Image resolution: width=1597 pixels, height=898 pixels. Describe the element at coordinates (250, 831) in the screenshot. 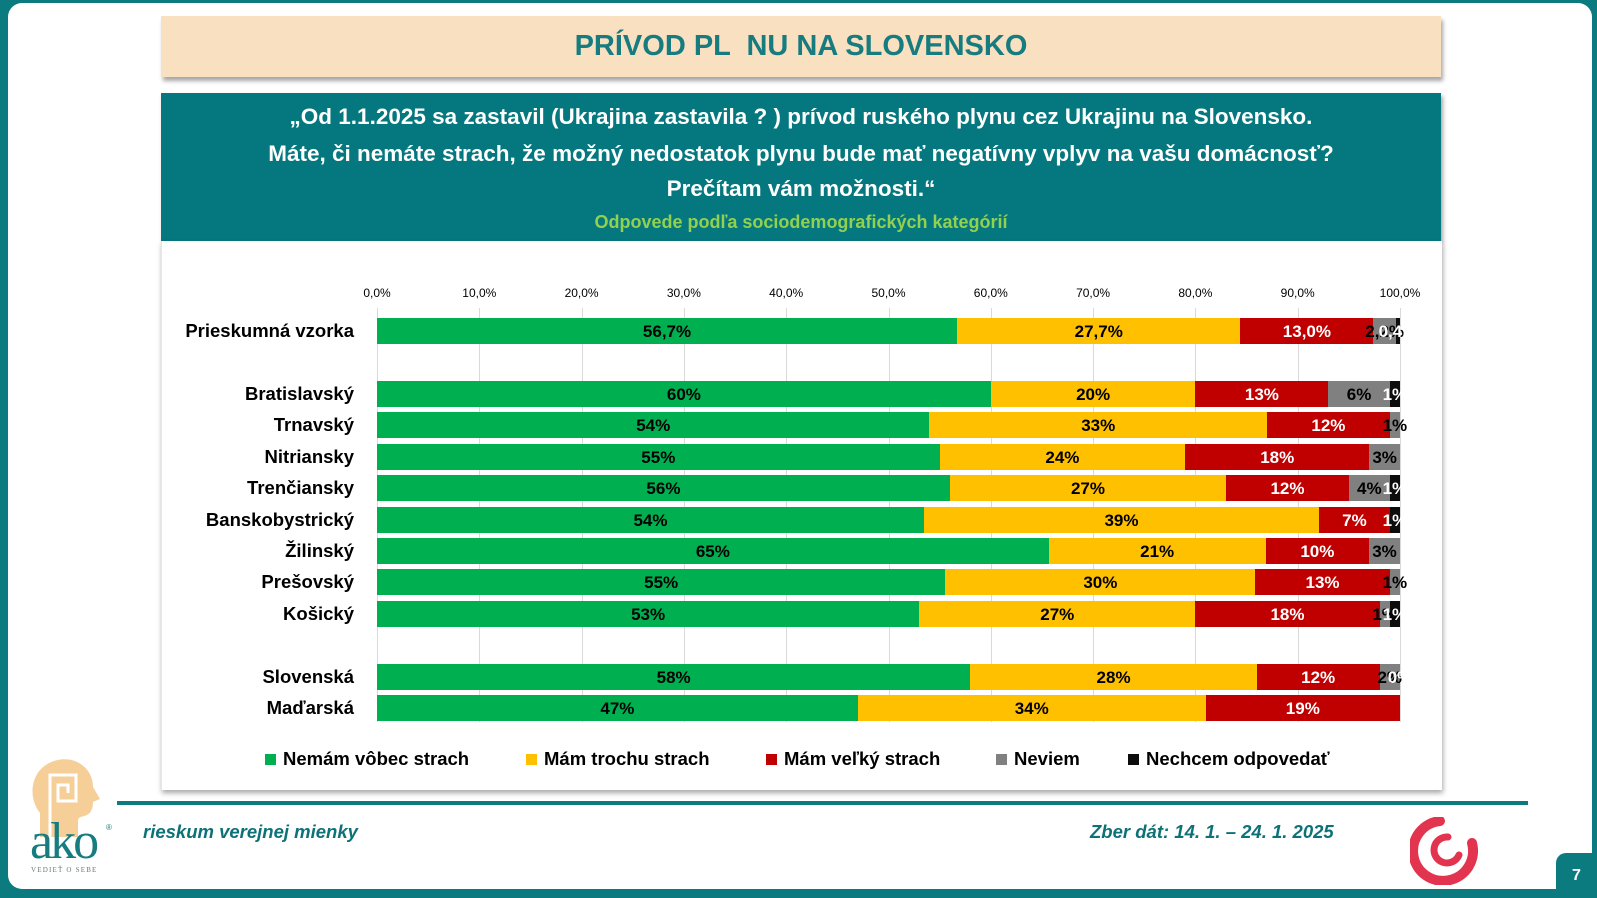

I see `footer-survey-label: rieskum verejnej mienky` at that location.